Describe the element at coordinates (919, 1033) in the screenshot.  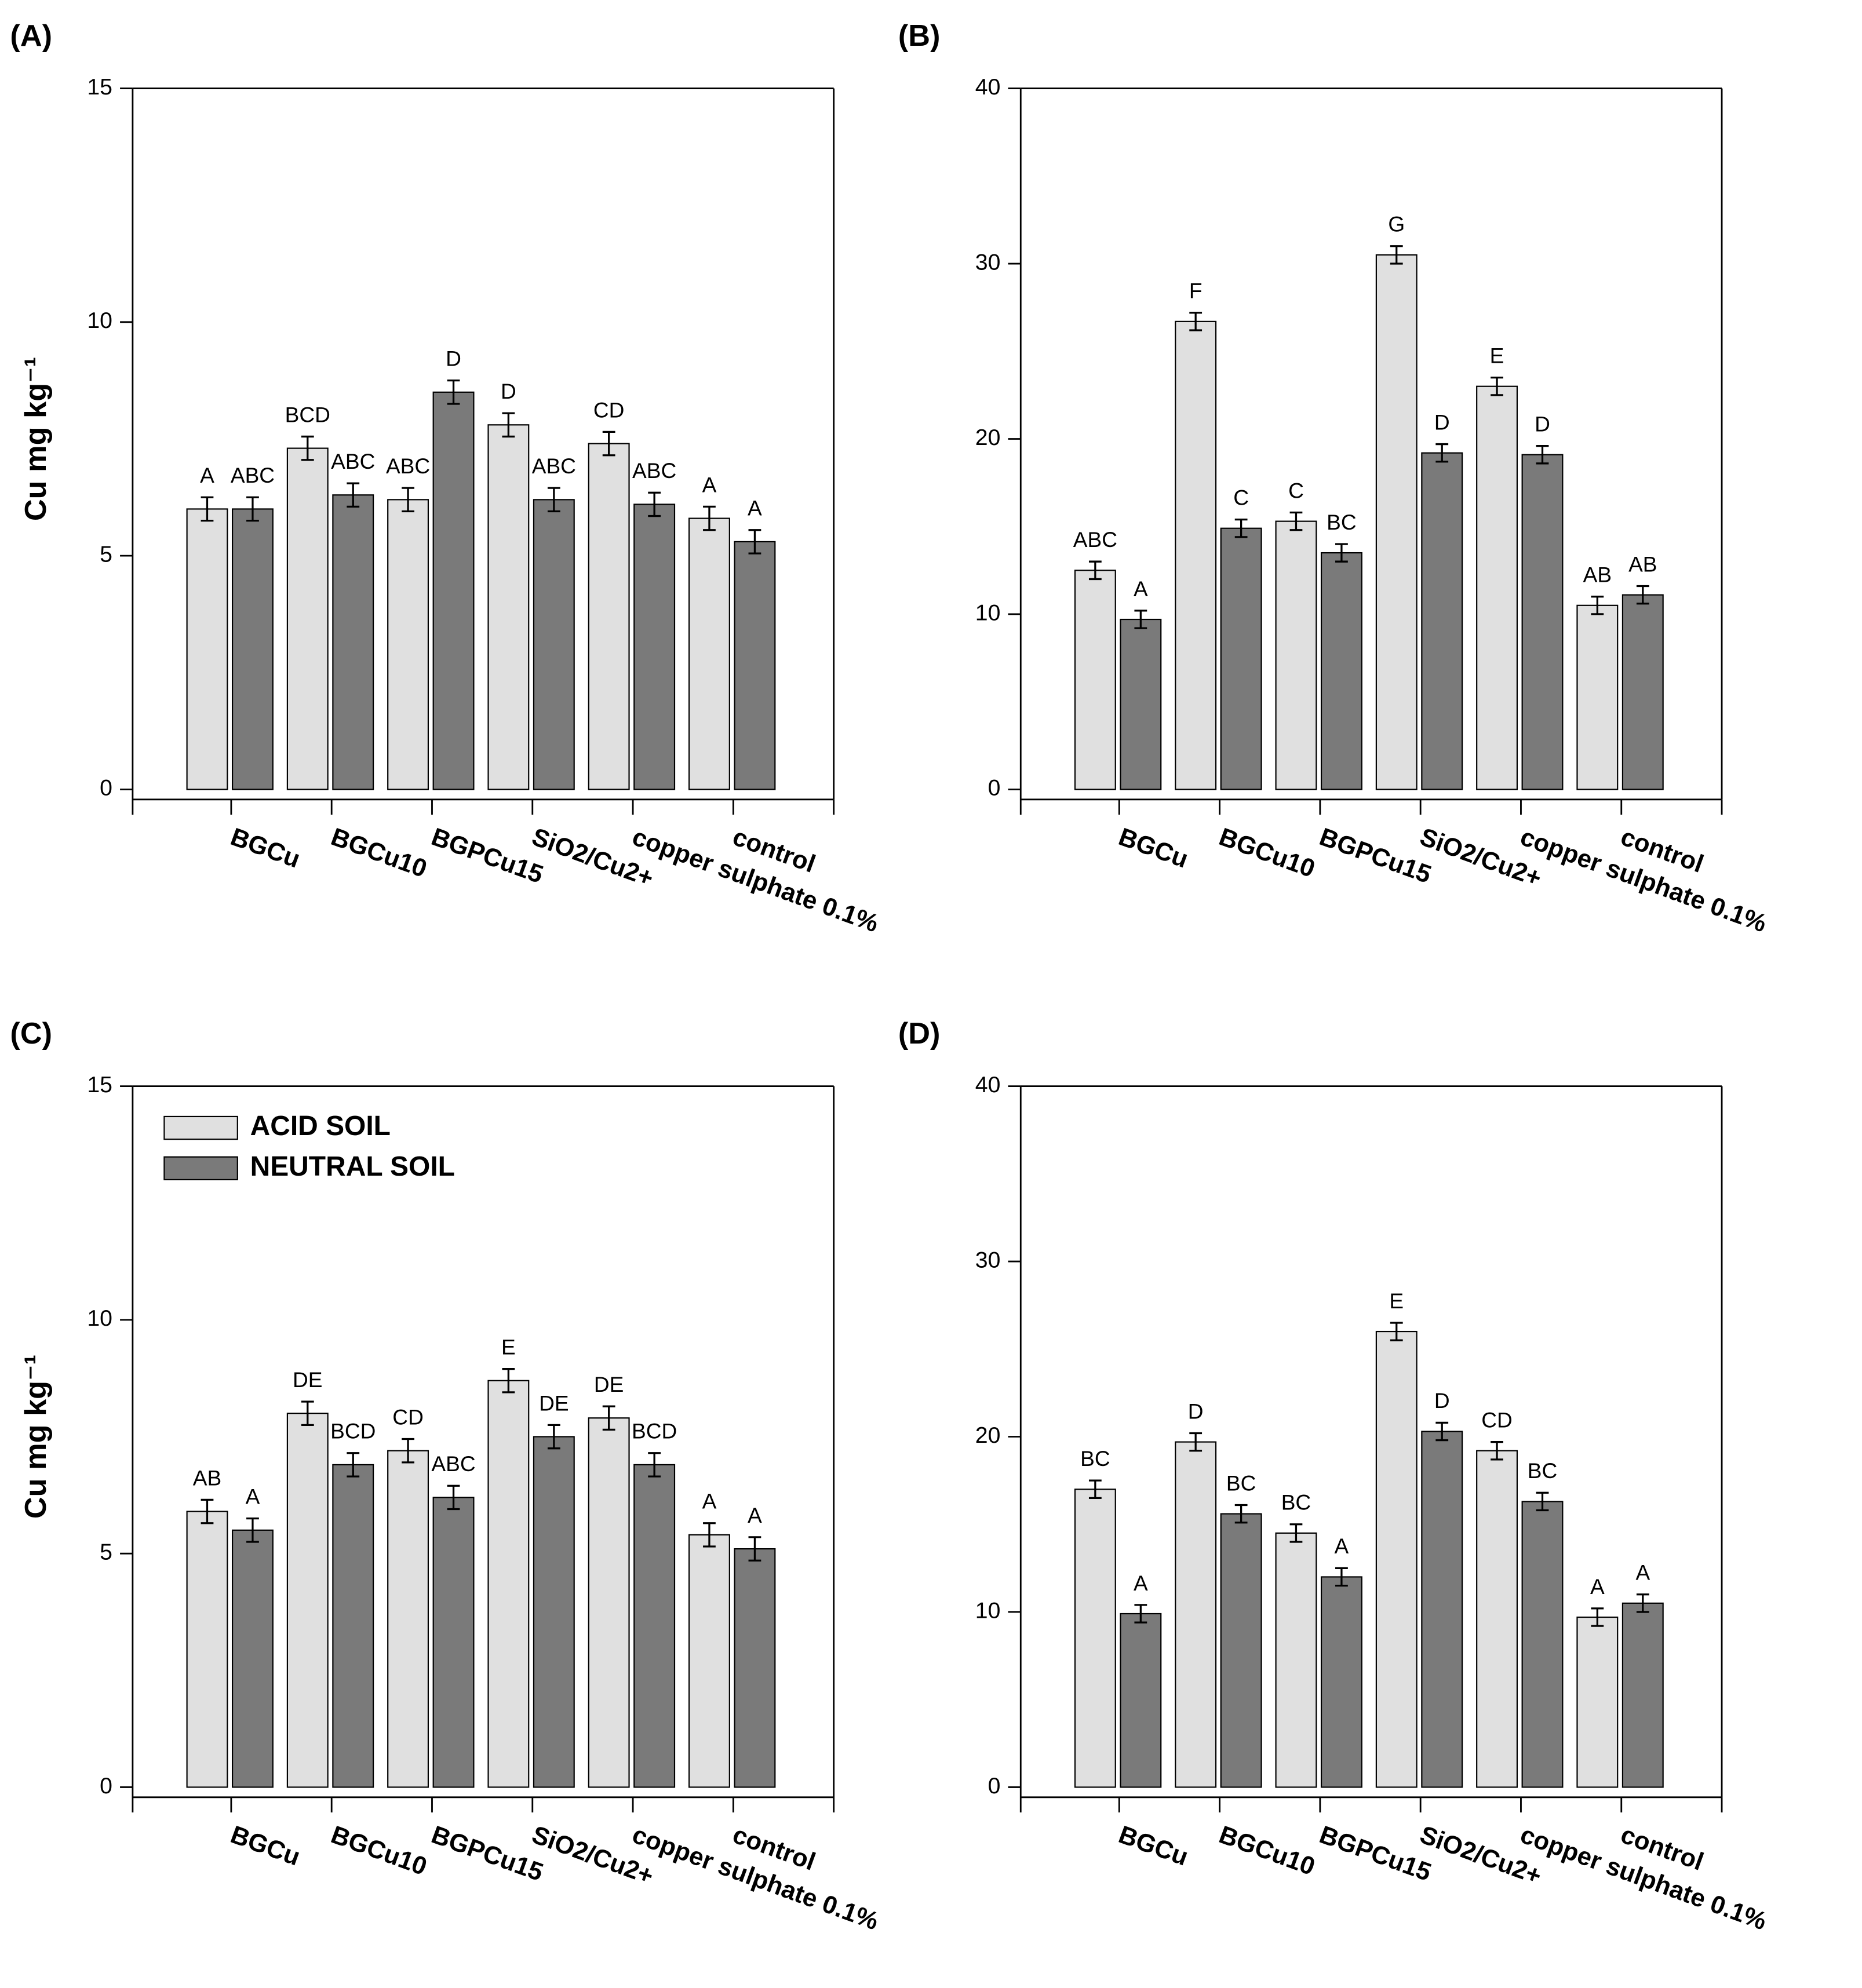
I see `panel-label: (D)` at that location.